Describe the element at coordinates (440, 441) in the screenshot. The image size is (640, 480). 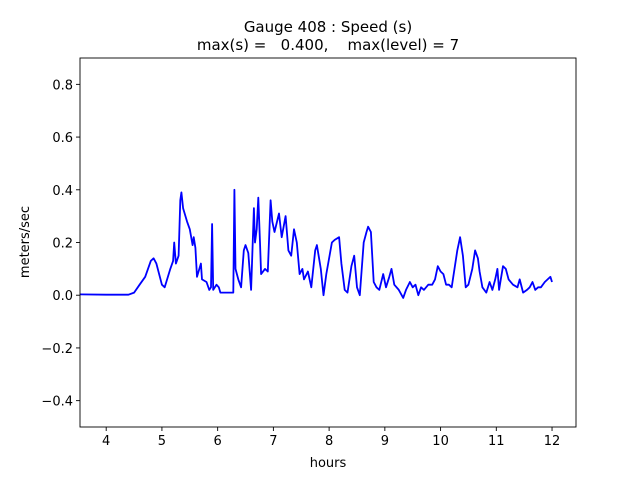
I see `x-tick-label: 10` at that location.